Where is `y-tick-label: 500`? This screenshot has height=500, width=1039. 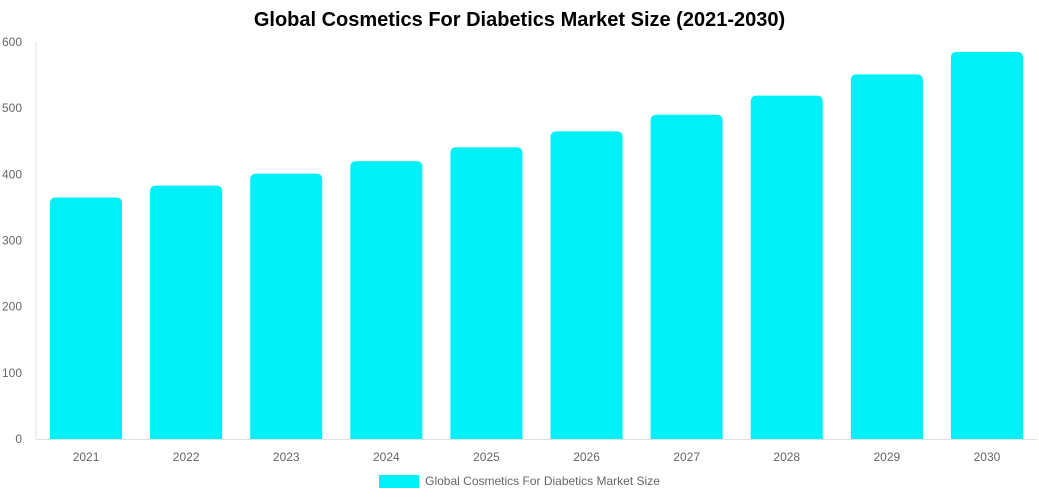
y-tick-label: 500 is located at coordinates (12, 108).